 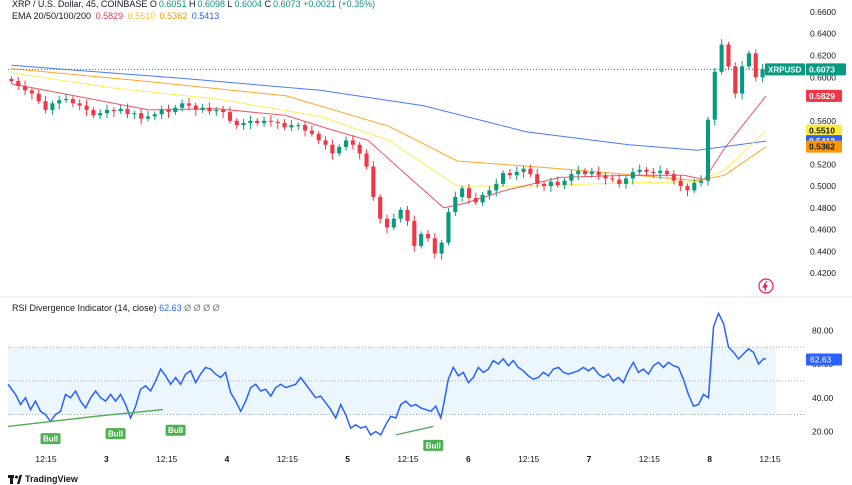 I want to click on bull-divergence-line, so click(x=51, y=421).